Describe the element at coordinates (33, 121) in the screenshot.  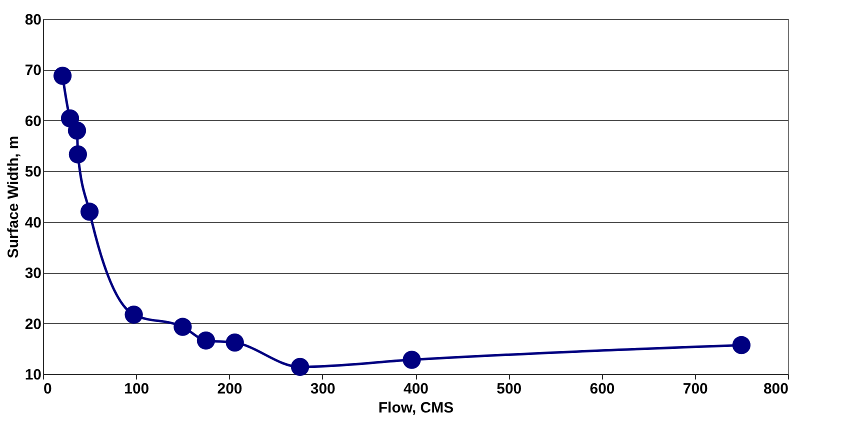
I see `y-tick-label: 60` at that location.